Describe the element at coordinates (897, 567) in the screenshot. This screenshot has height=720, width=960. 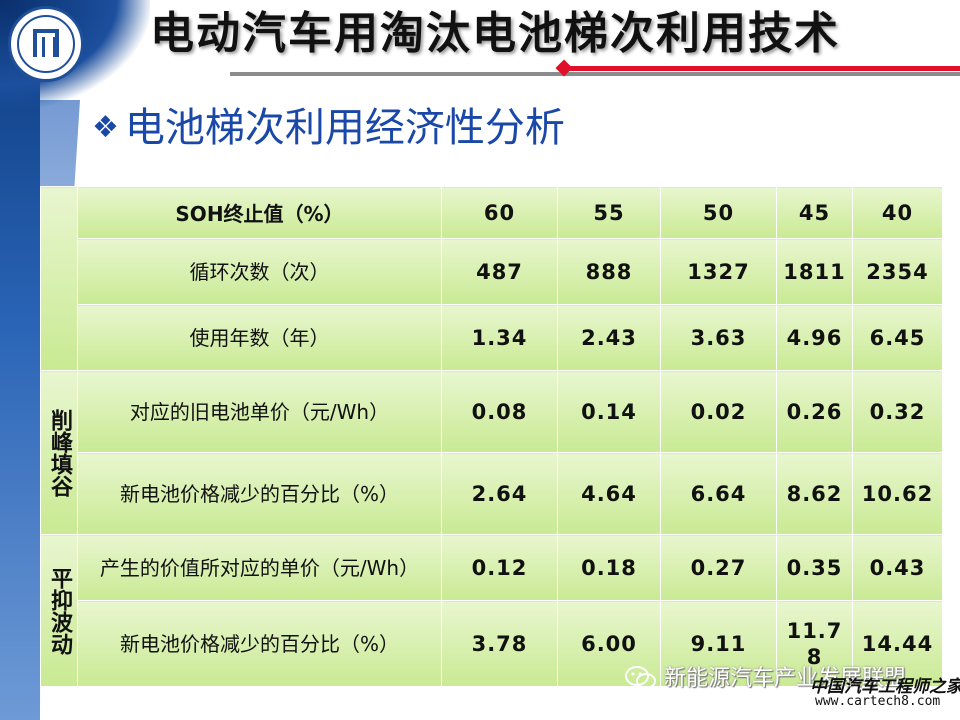
I see `value-cell: 0.43` at that location.